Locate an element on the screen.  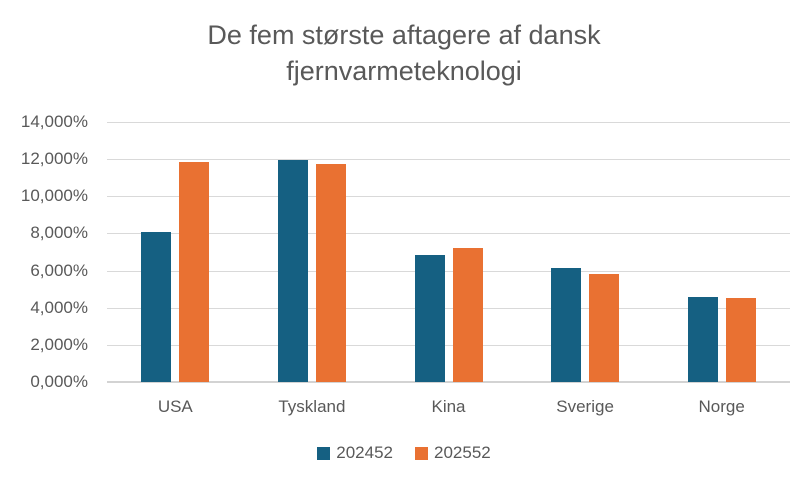
y-tick-label: 6,000% is located at coordinates (59, 270).